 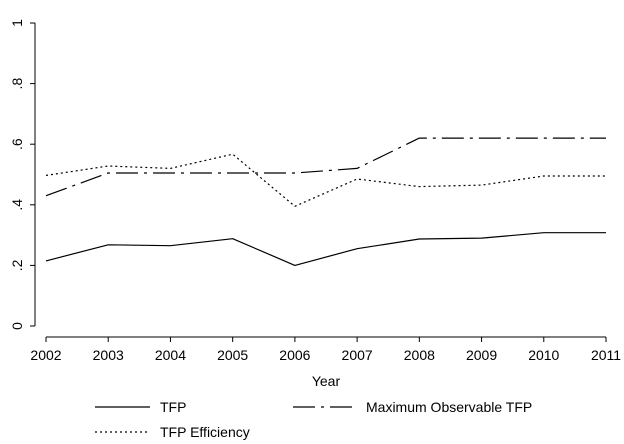 What do you see at coordinates (170, 355) in the screenshot?
I see `x-tick-label: 2004` at bounding box center [170, 355].